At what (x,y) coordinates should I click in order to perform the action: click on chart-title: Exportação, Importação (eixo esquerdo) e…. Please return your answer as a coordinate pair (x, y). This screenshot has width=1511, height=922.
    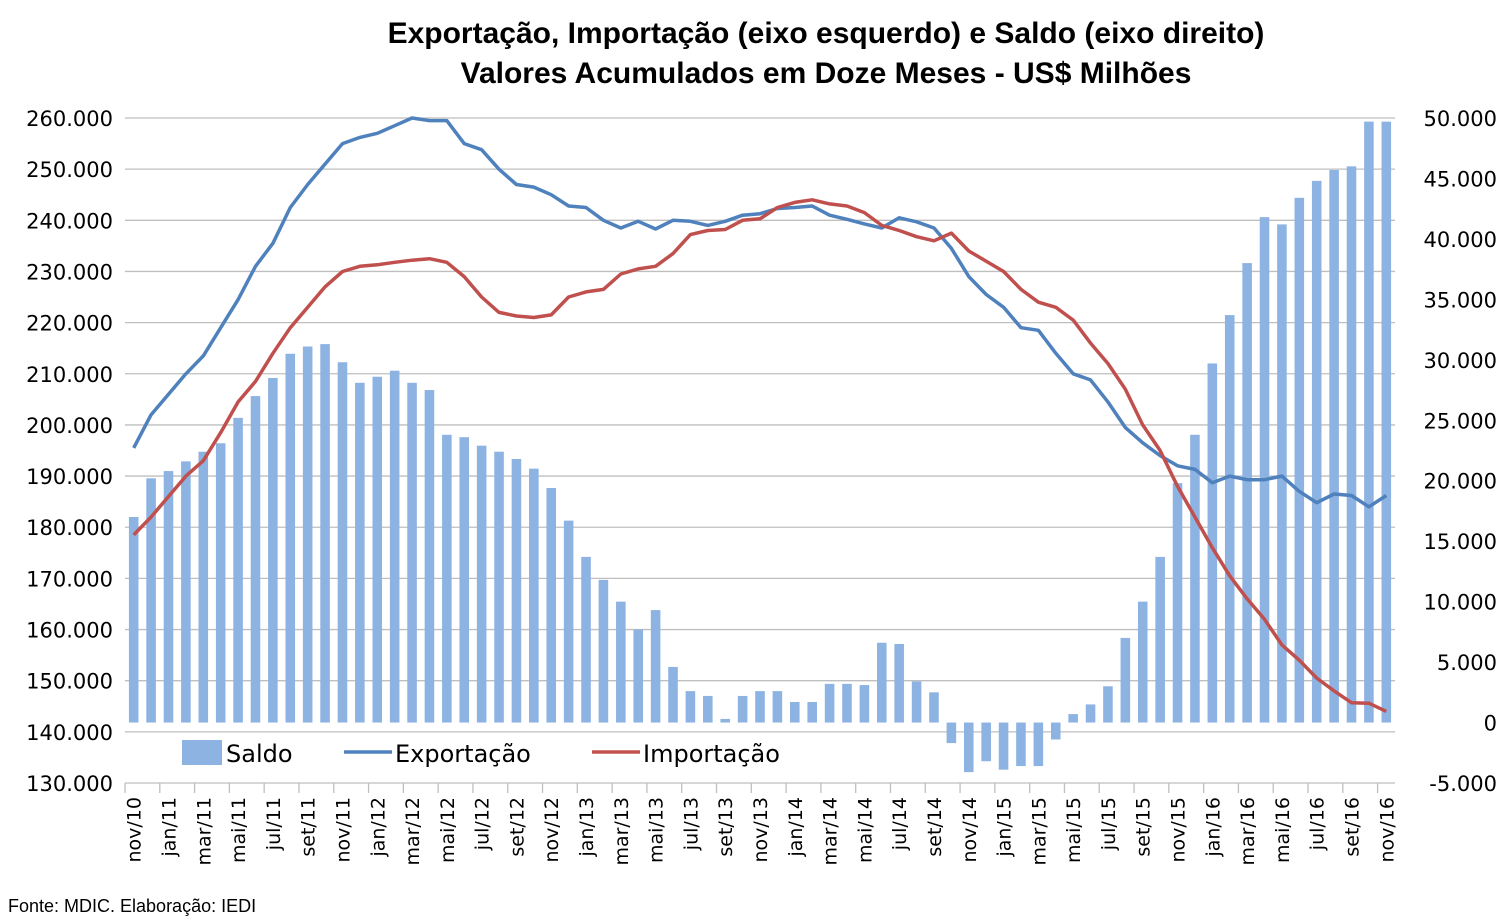
    Looking at the image, I should click on (826, 33).